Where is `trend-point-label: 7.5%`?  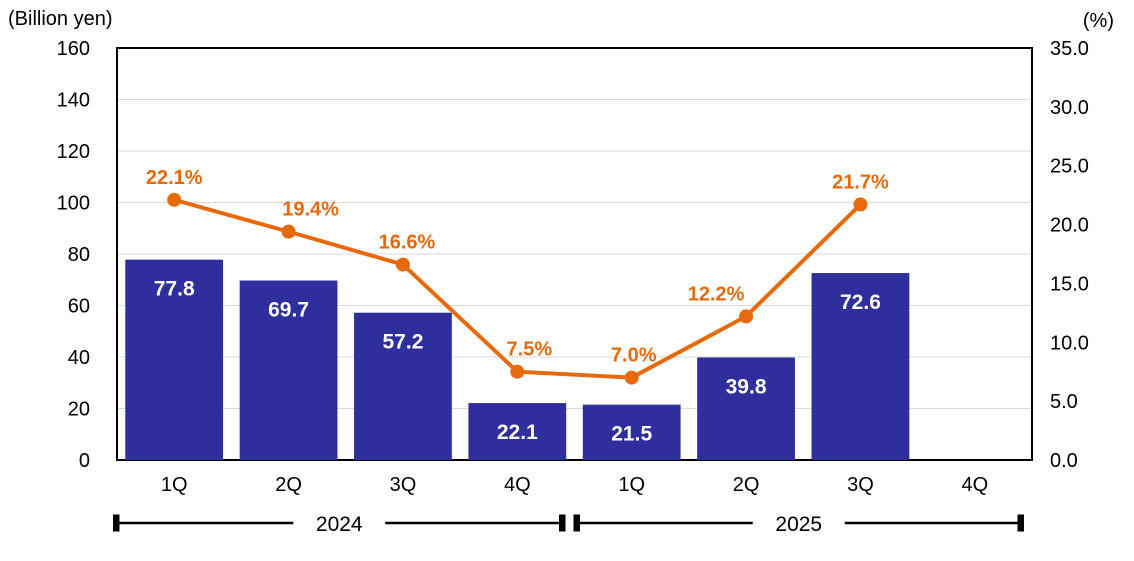
trend-point-label: 7.5% is located at coordinates (530, 350).